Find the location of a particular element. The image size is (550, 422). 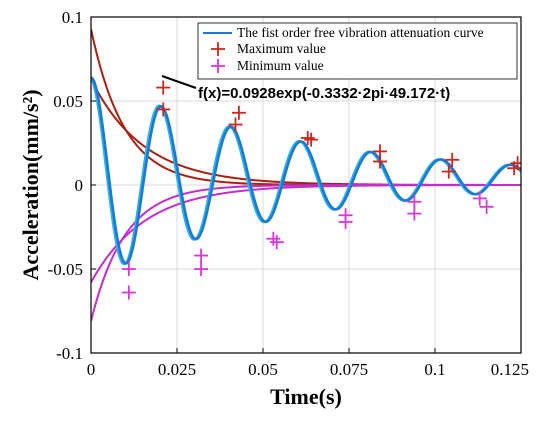

x-tick-label: 0 is located at coordinates (91, 369).